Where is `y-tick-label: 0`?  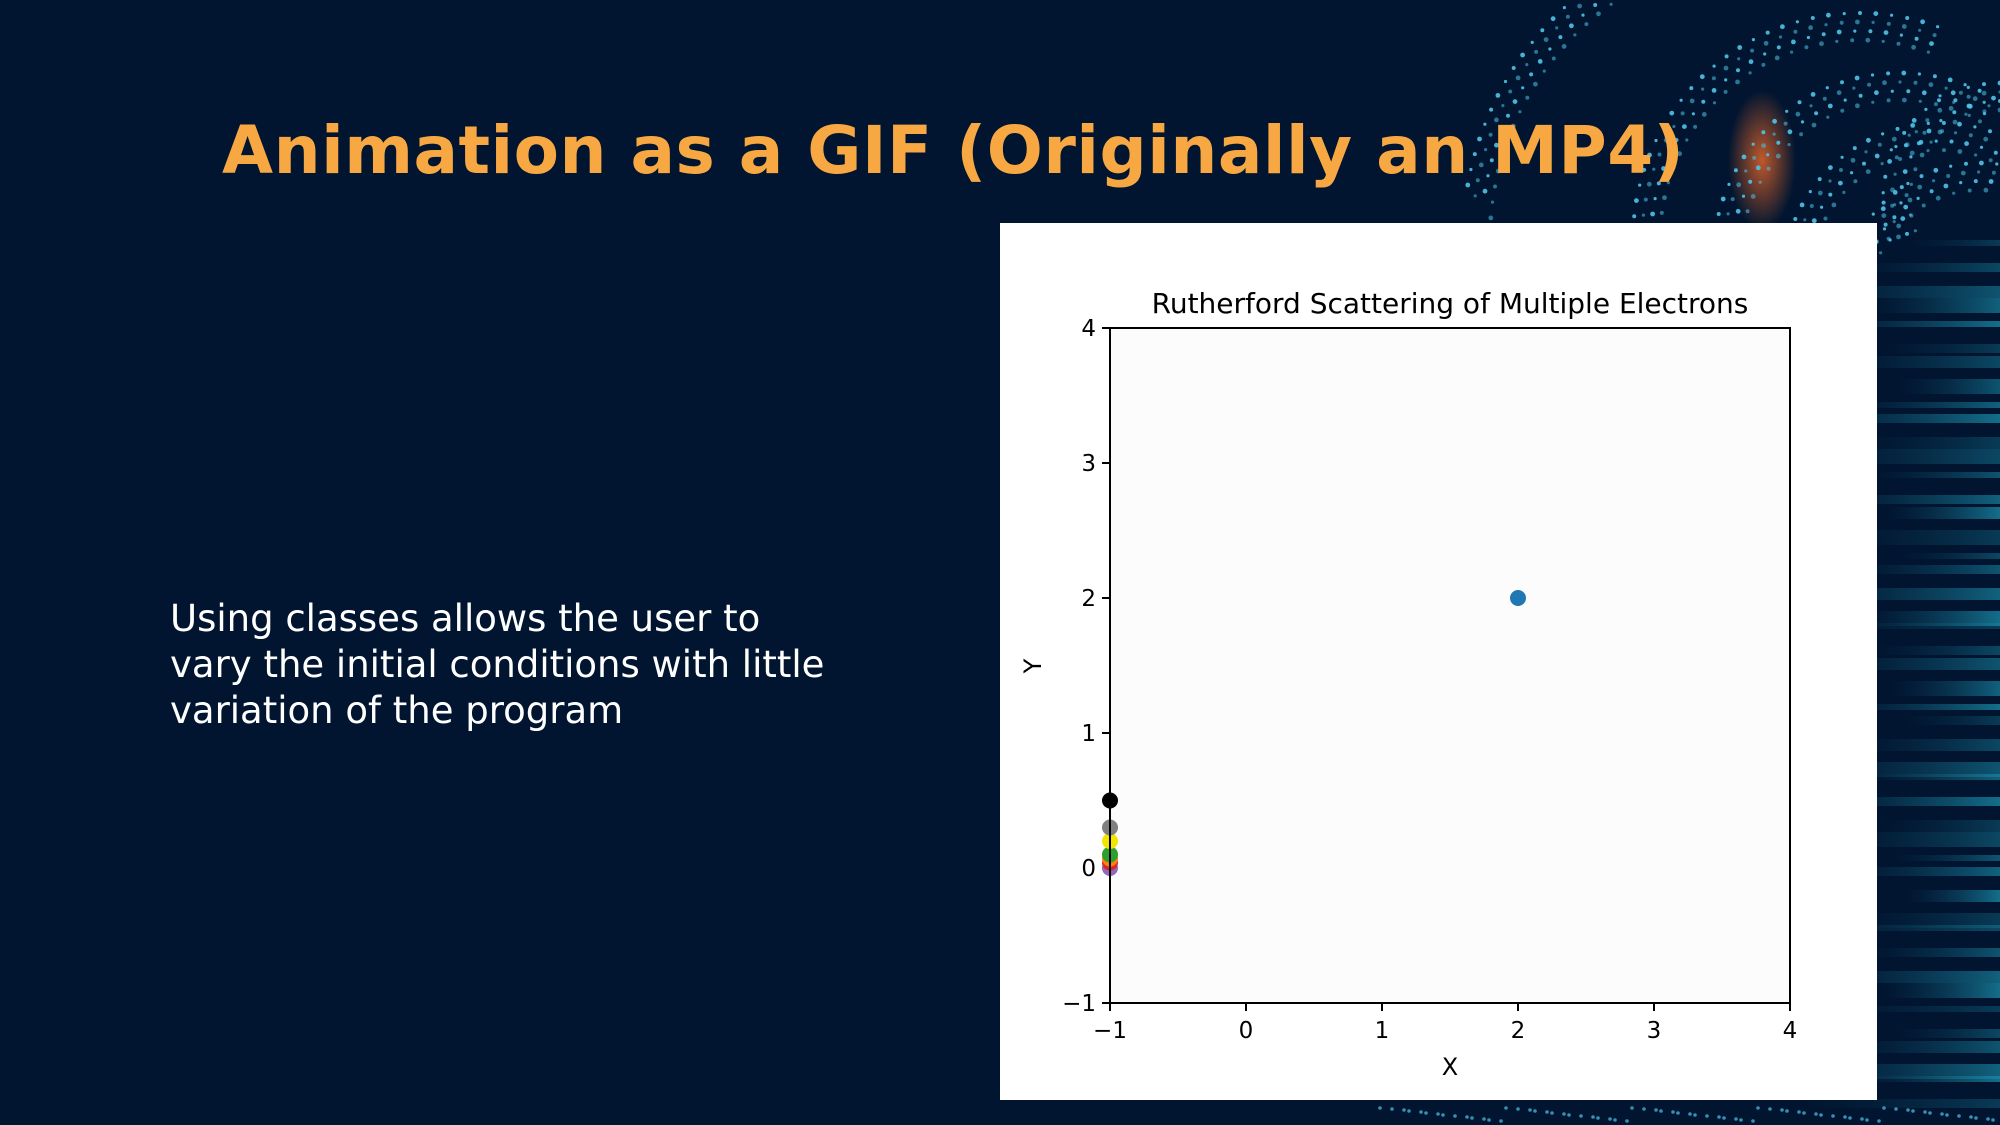
y-tick-label: 0 is located at coordinates (1088, 869).